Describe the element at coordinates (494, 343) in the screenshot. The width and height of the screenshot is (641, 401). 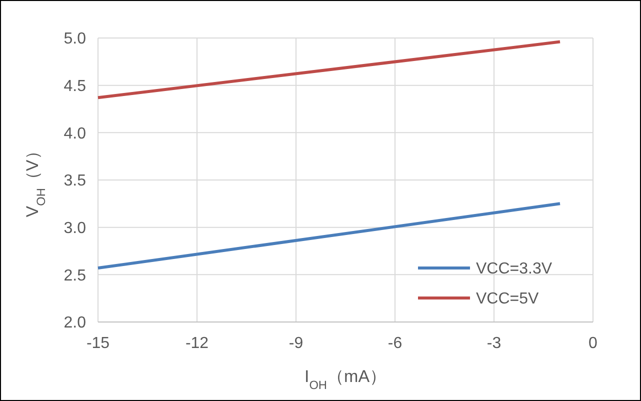
I see `x-tick-label: -3` at that location.